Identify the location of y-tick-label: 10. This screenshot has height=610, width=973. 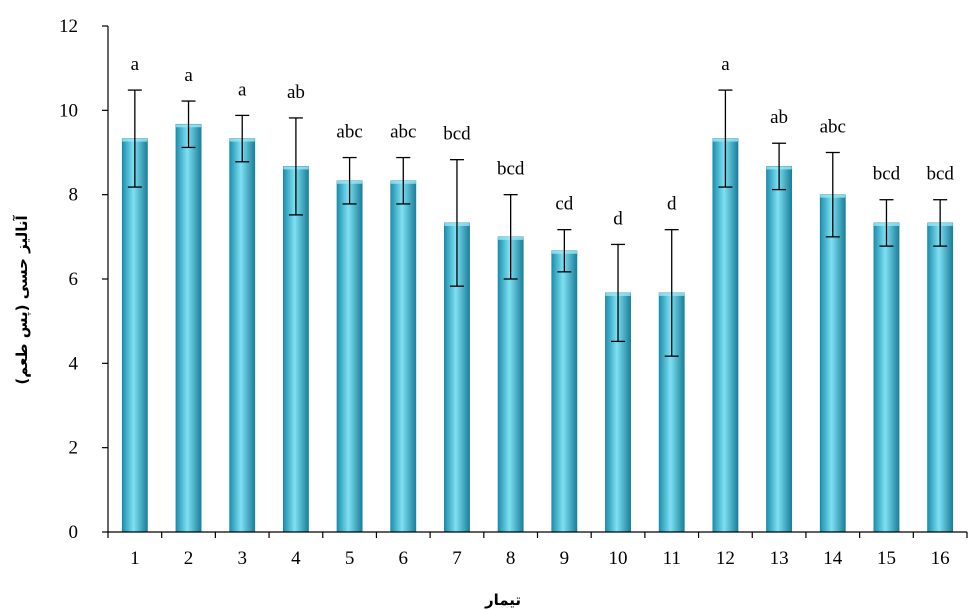
(68, 110).